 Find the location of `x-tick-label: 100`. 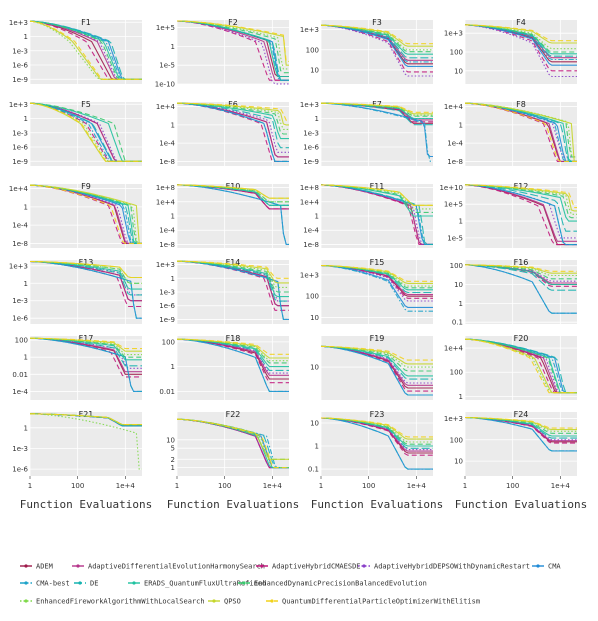

x-tick-label: 100 is located at coordinates (77, 486).